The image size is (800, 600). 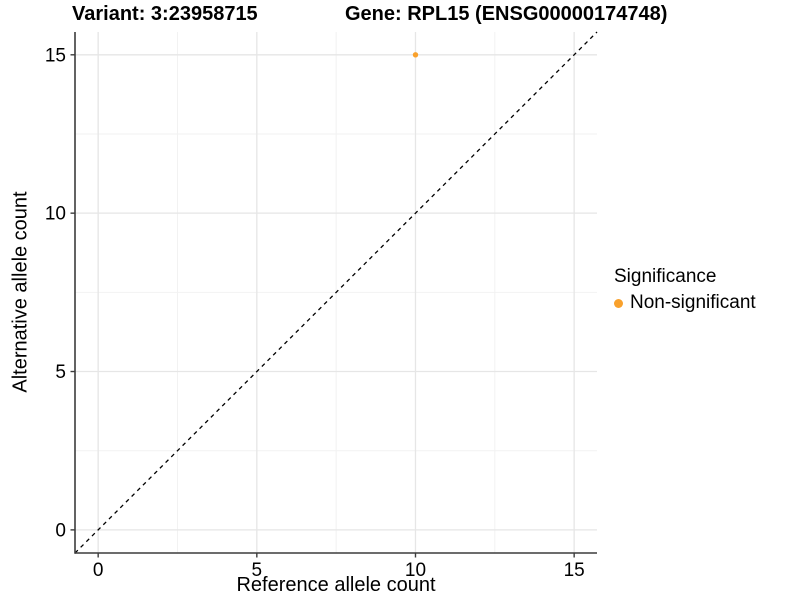 I want to click on plot-title-gene: Gene: RPL15 (ENSG00000174748), so click(x=506, y=14).